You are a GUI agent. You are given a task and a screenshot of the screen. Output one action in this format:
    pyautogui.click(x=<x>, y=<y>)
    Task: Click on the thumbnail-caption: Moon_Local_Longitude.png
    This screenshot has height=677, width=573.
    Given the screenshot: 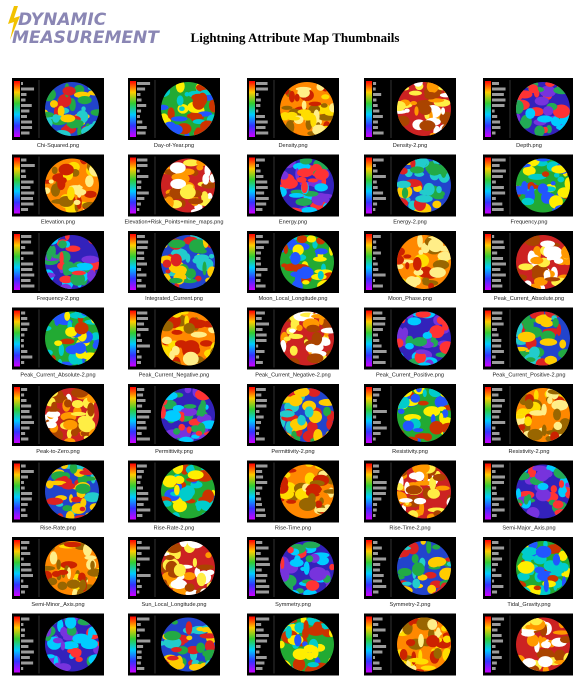 What is the action you would take?
    pyautogui.click(x=292, y=299)
    